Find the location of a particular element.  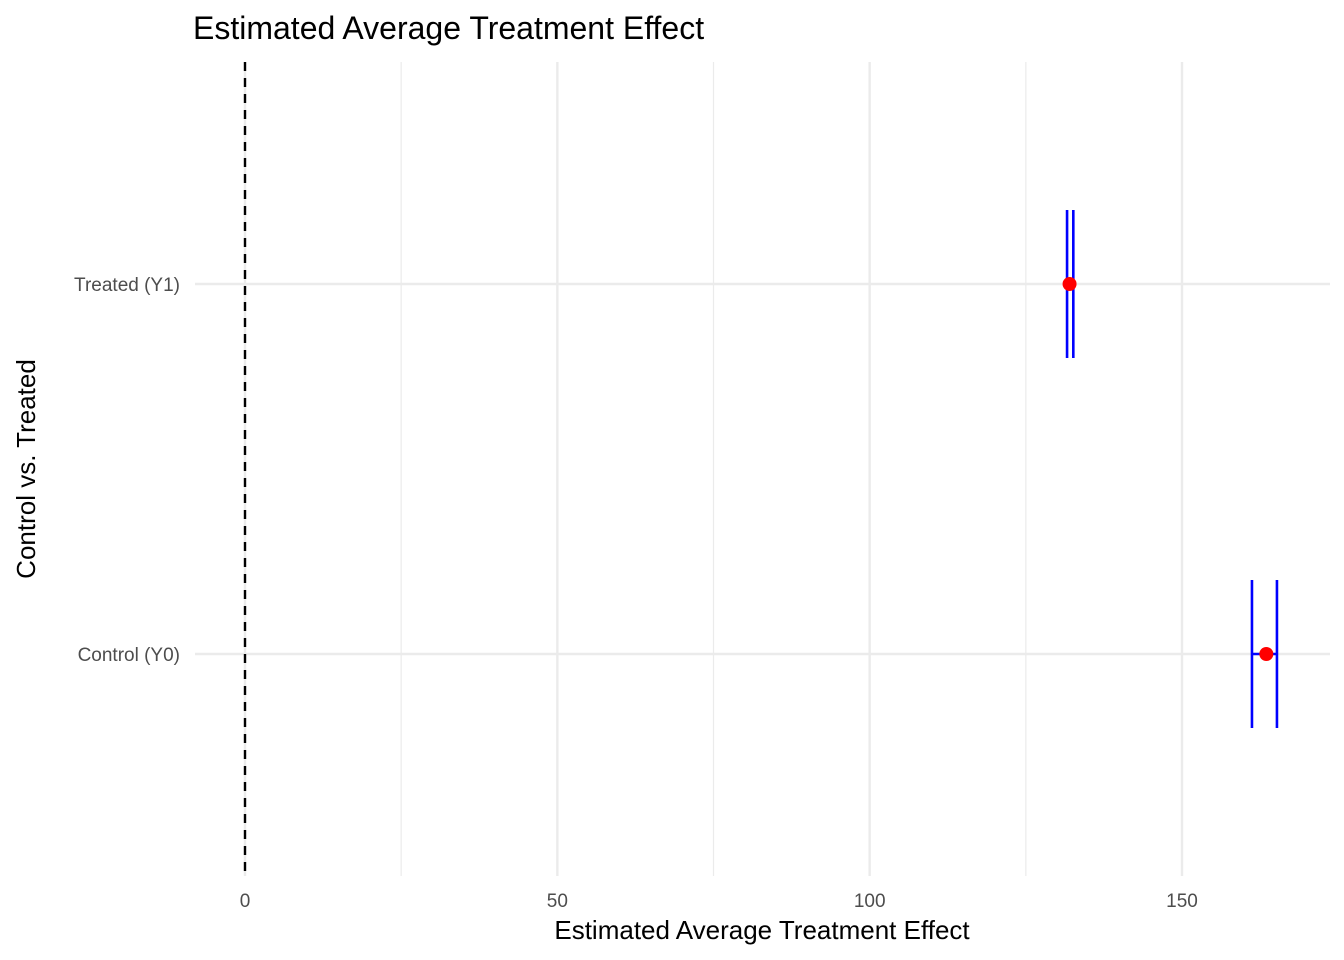

y-tick-labels: Treated (Y1) Control (Y0) is located at coordinates (127, 470).